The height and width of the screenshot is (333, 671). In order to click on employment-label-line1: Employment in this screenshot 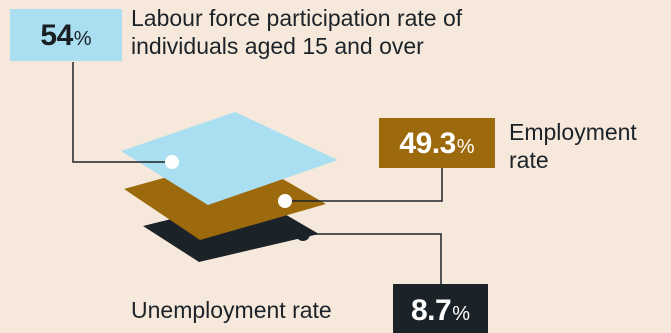, I will do `click(573, 132)`.